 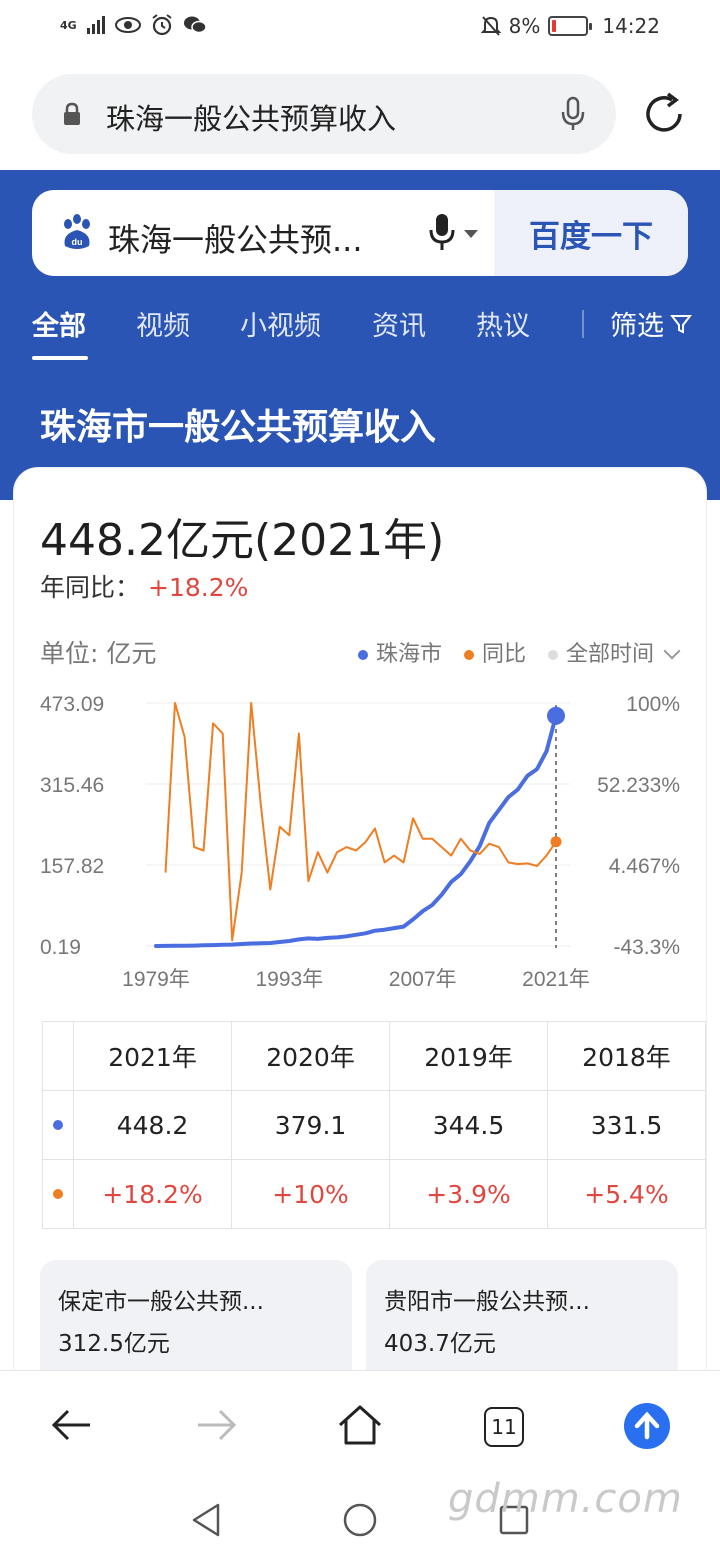 What do you see at coordinates (72, 113) in the screenshot?
I see `lock-icon` at bounding box center [72, 113].